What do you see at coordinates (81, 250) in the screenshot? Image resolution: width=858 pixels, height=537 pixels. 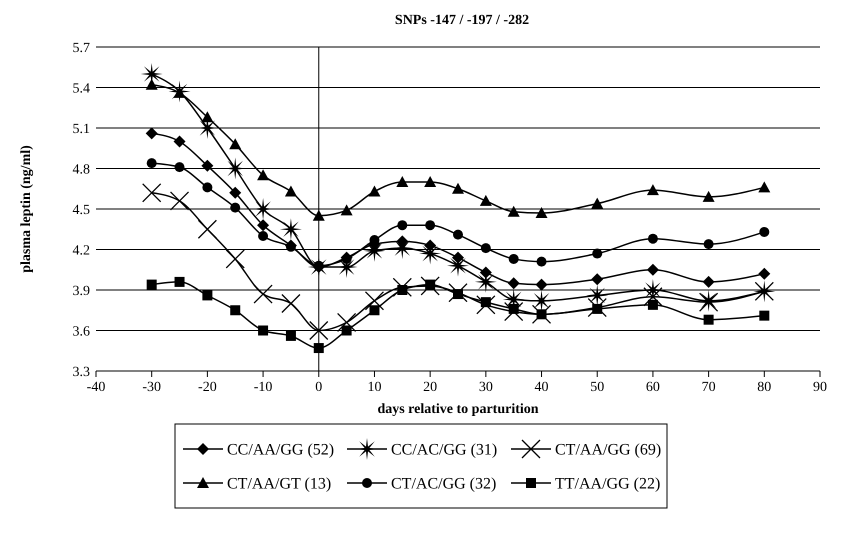 I see `y-tick-label: 4.2` at bounding box center [81, 250].